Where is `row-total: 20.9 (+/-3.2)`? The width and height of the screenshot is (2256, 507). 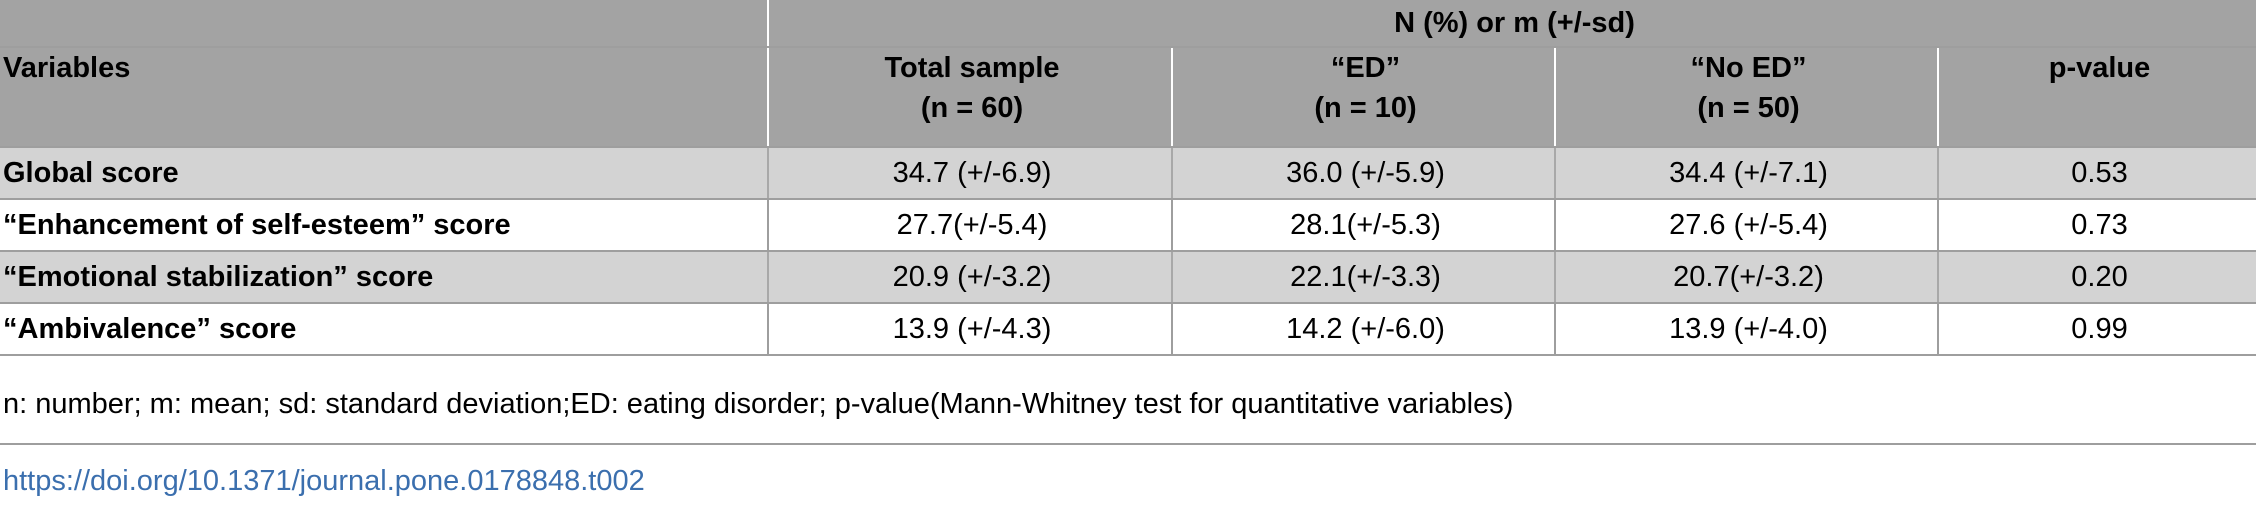
row-total: 20.9 (+/-3.2) is located at coordinates (970, 277).